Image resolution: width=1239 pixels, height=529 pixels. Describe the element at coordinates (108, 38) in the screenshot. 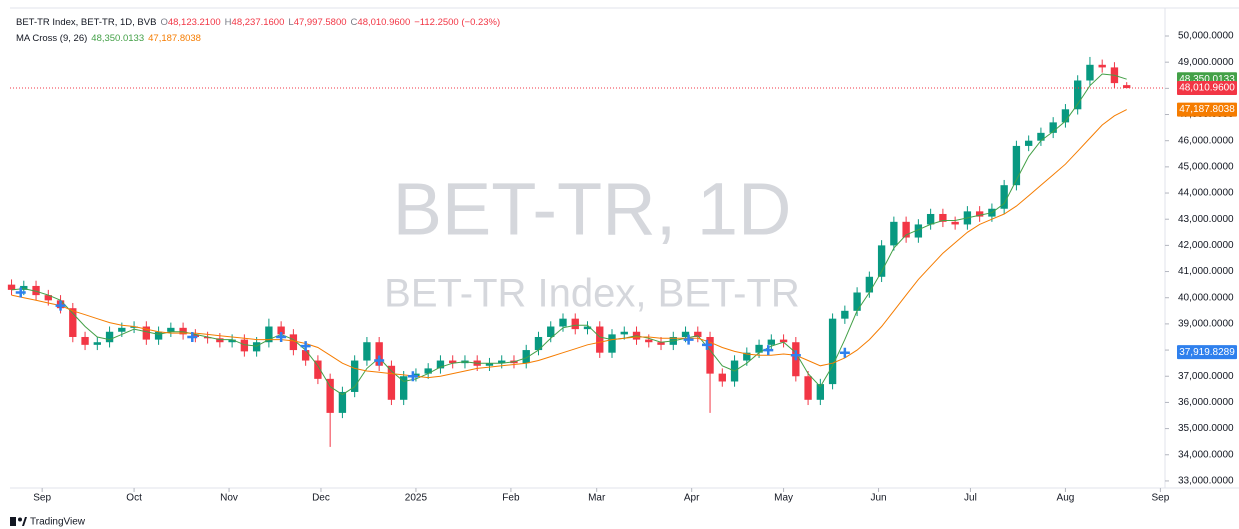

I see `indicator-legend: MA Cross (9, 26) 48,350.0133 47,187.8038` at that location.